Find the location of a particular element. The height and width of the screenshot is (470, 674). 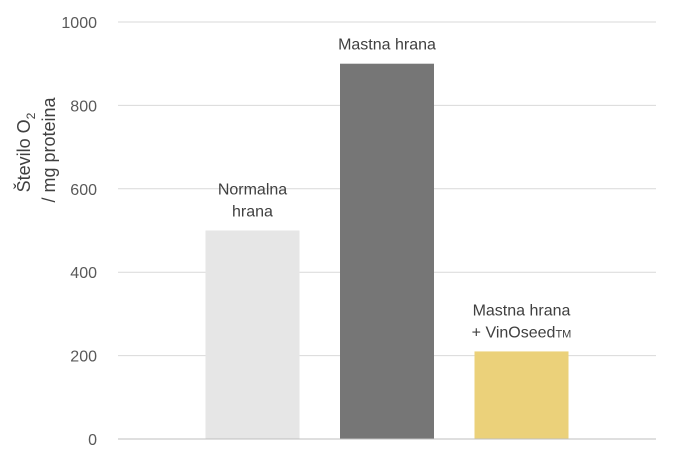

y-tick-label: 800 is located at coordinates (83, 106).